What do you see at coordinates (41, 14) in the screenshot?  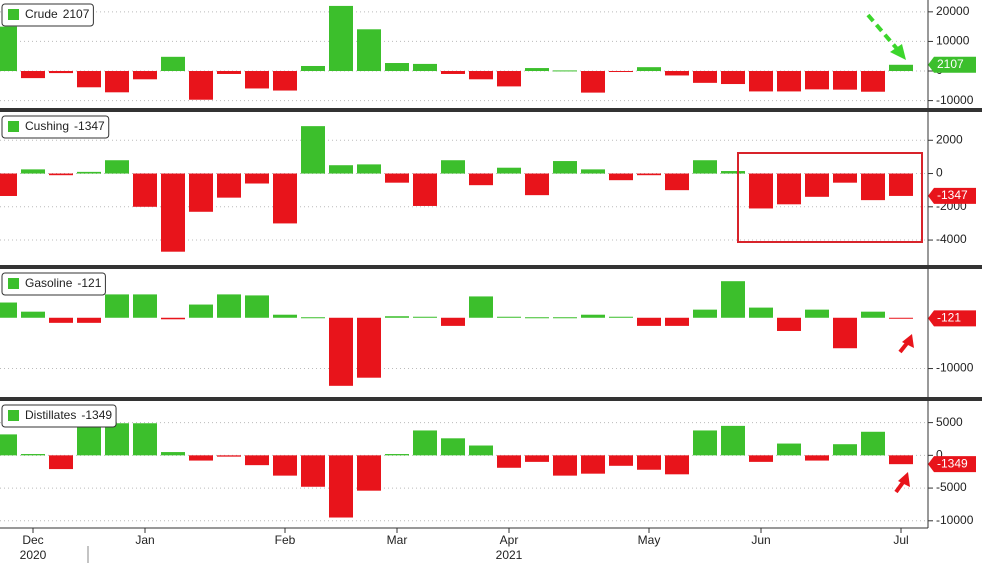 I see `legend-name: Crude` at bounding box center [41, 14].